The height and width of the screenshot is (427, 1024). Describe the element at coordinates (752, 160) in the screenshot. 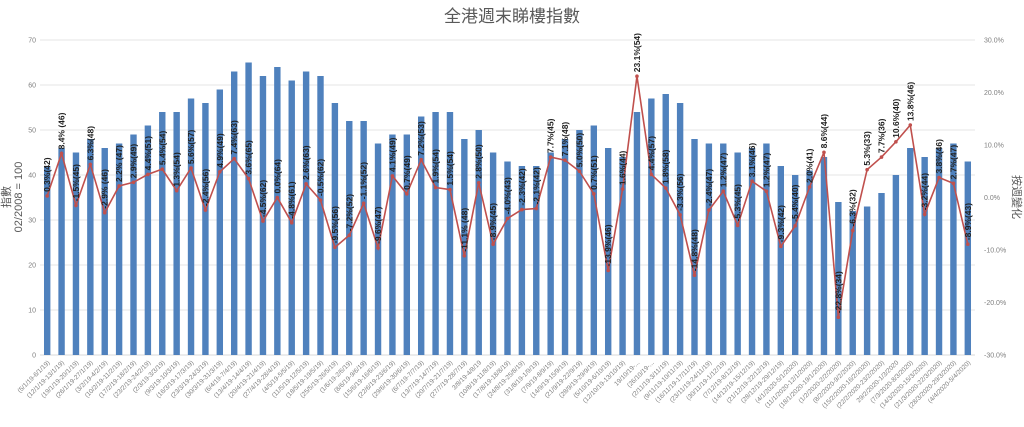

I see `data-label: 3.1%(46)` at that location.